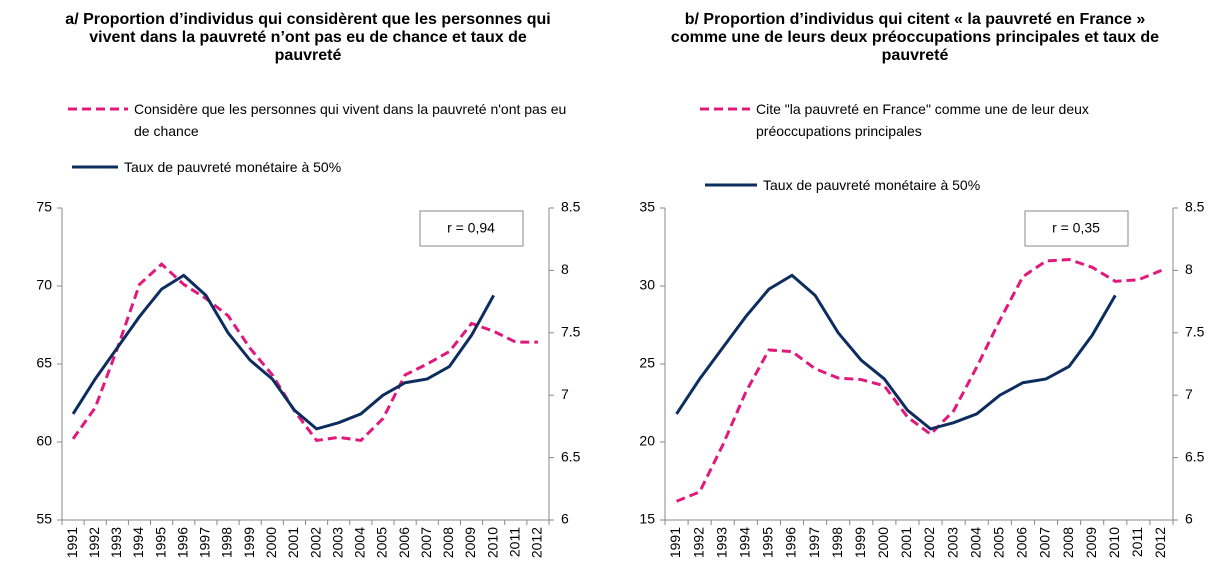  I want to click on y-tick-label: 70, so click(44, 285).